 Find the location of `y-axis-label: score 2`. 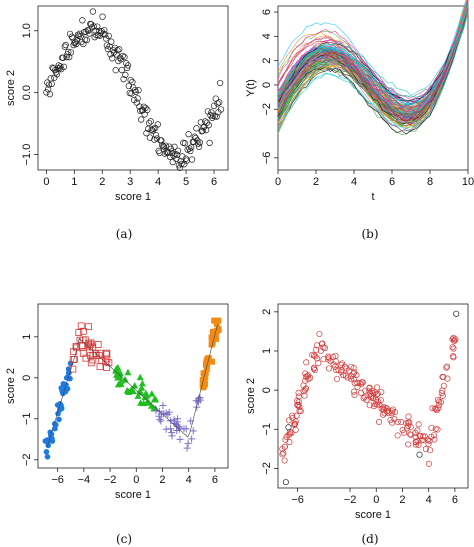

y-axis-label: score 2 is located at coordinates (251, 396).